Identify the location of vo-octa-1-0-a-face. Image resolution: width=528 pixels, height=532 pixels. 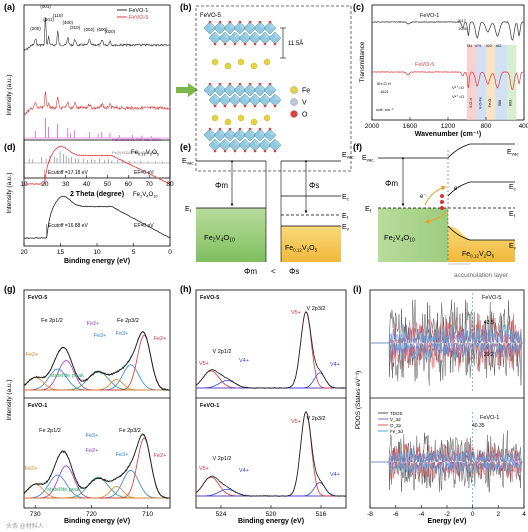
(213, 87).